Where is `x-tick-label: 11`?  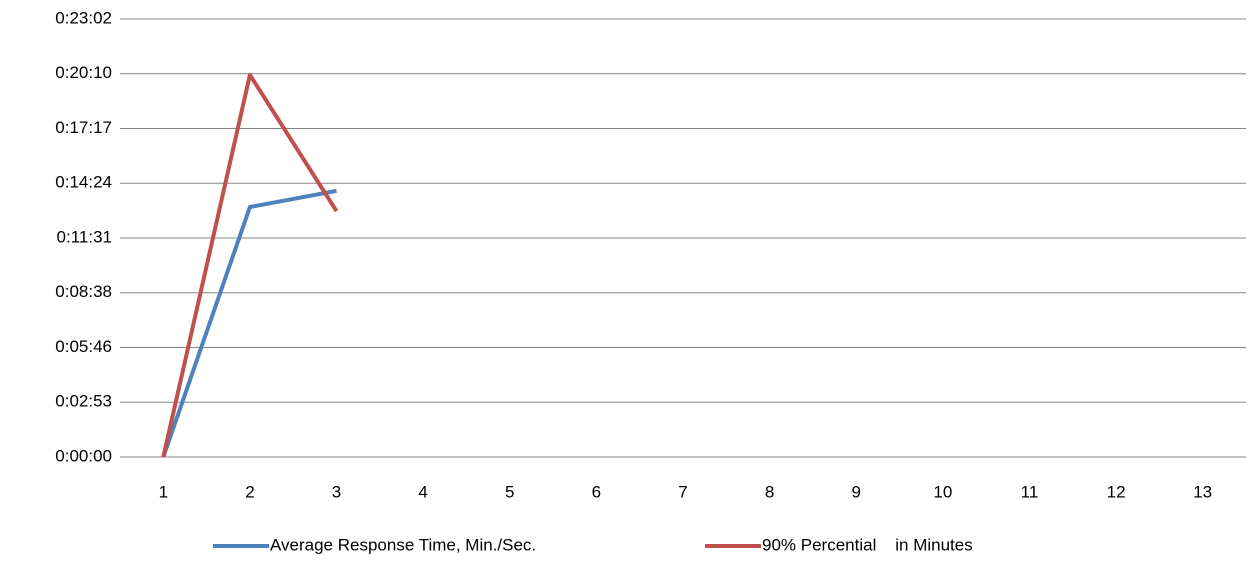
x-tick-label: 11 is located at coordinates (1030, 491).